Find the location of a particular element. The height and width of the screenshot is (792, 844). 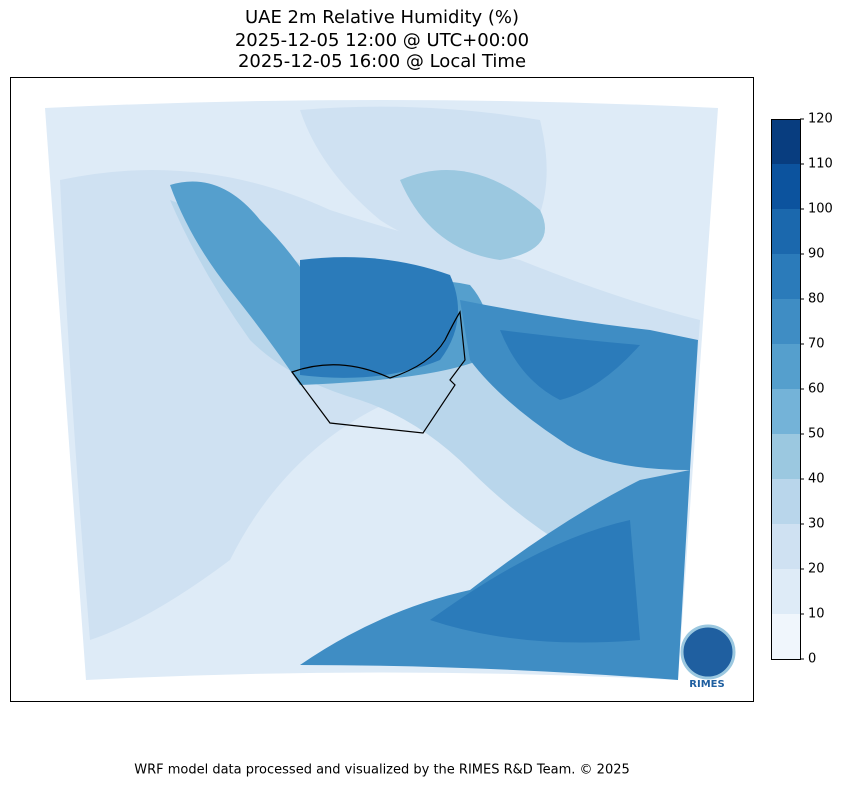

region is located at coordinates (472, 215).